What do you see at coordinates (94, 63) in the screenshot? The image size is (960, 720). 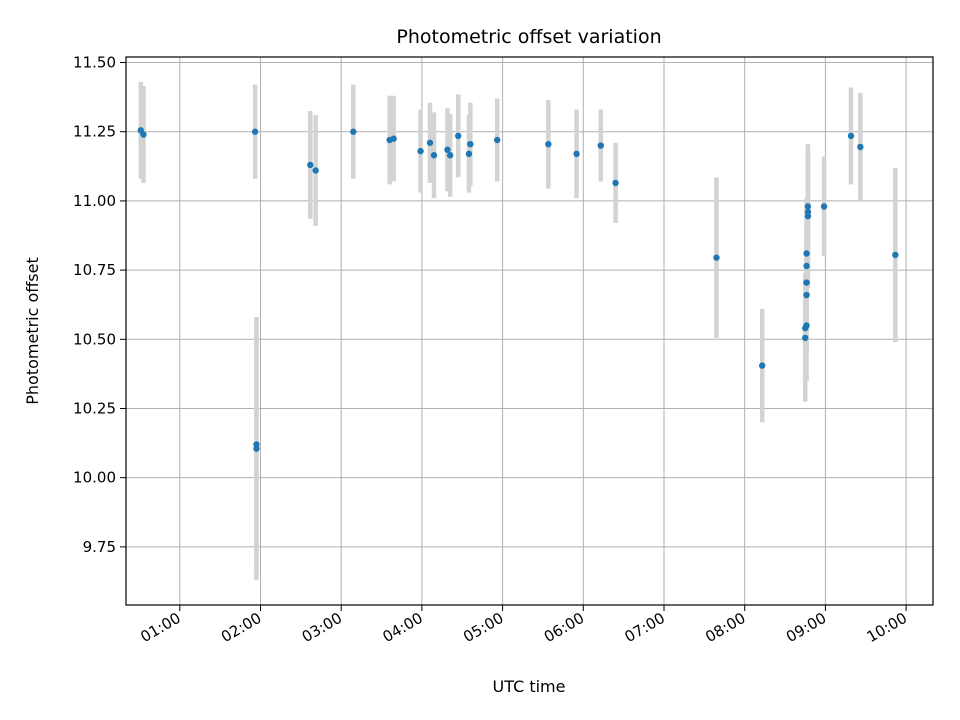 I see `y-tick-label: 11.50` at bounding box center [94, 63].